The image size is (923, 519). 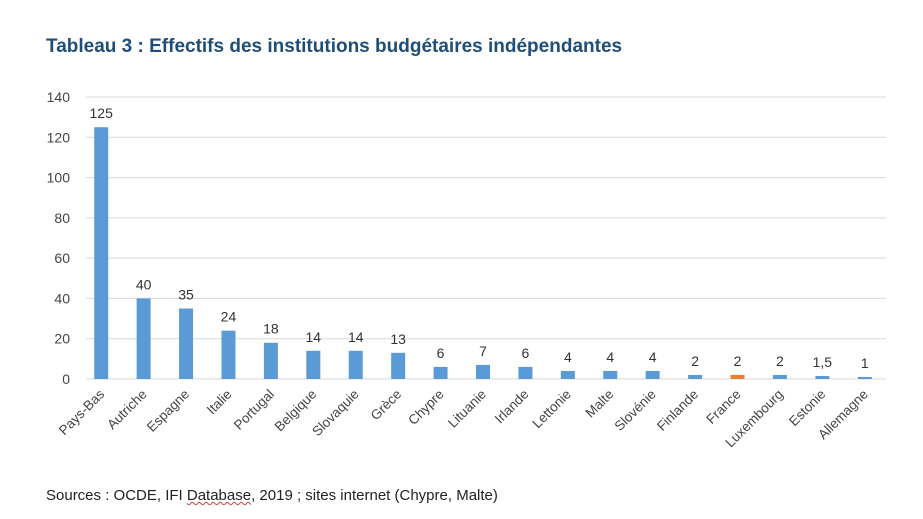 What do you see at coordinates (551, 409) in the screenshot?
I see `category-label-lettonie: Lettonie` at bounding box center [551, 409].